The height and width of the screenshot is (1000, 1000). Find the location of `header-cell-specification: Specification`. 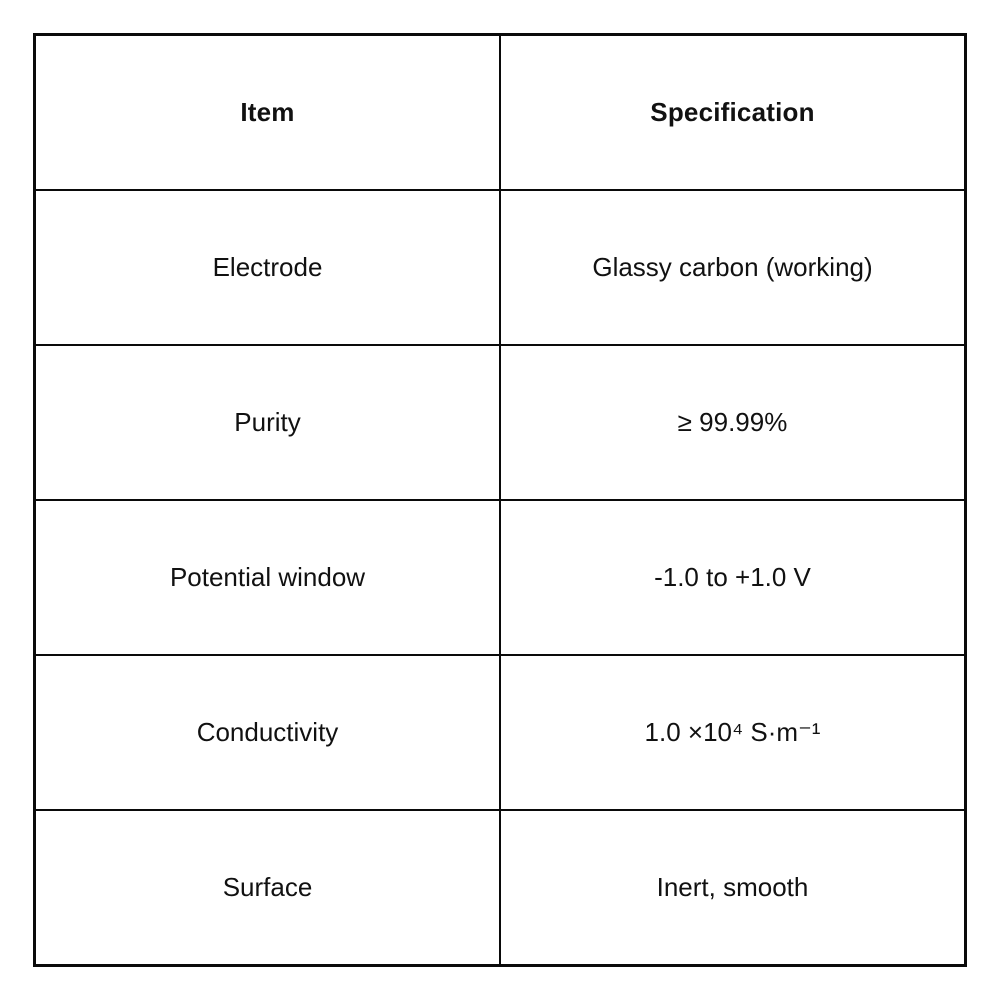

header-cell-specification: Specification is located at coordinates (733, 112).